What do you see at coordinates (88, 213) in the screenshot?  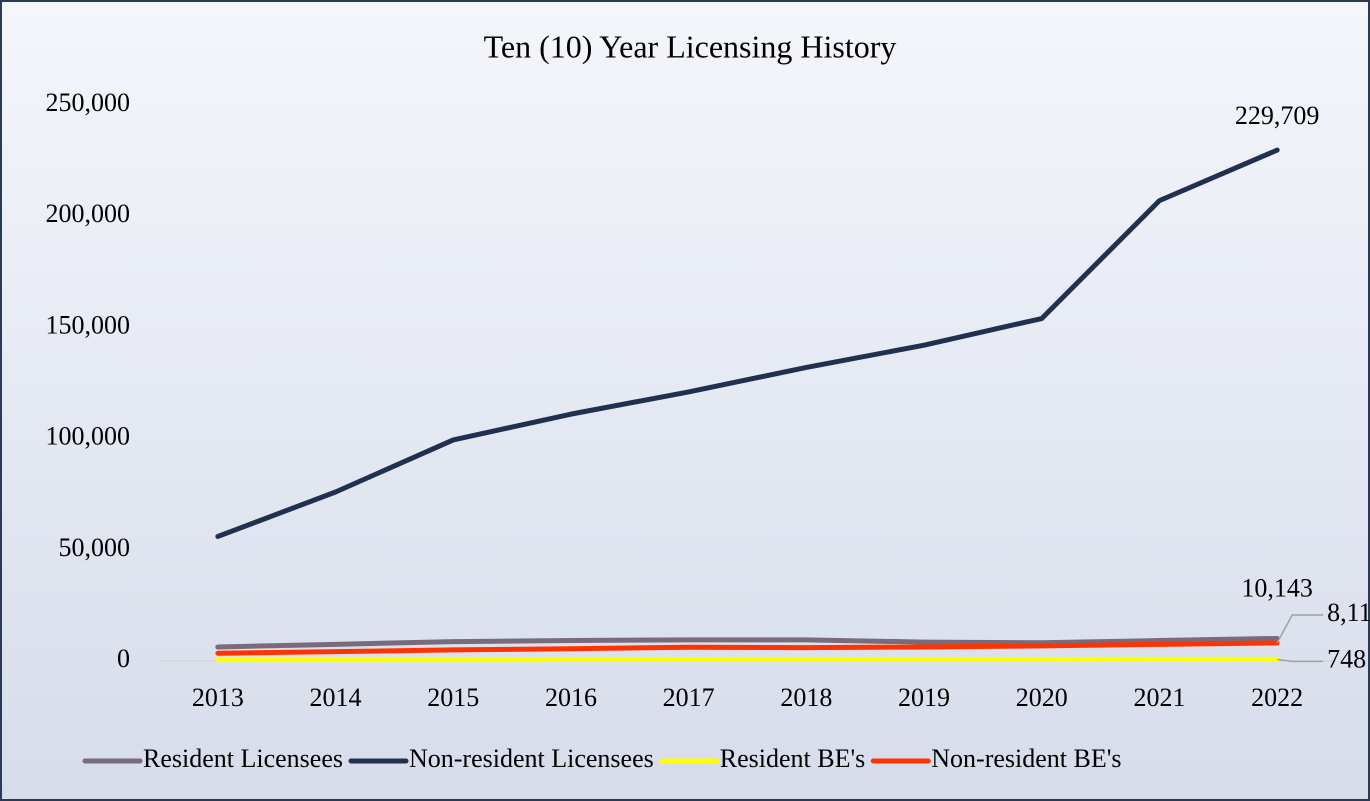 I see `y-tick-label: 200,000` at bounding box center [88, 213].